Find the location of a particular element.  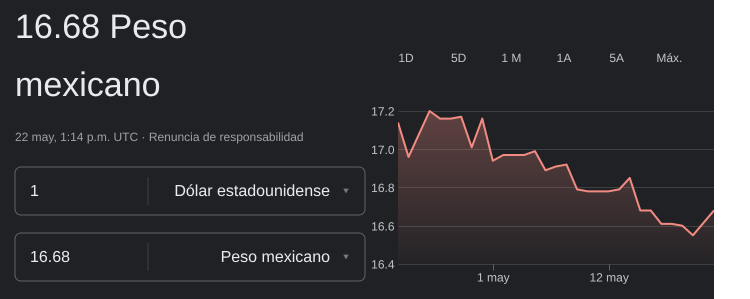

text: 5D is located at coordinates (458, 58).